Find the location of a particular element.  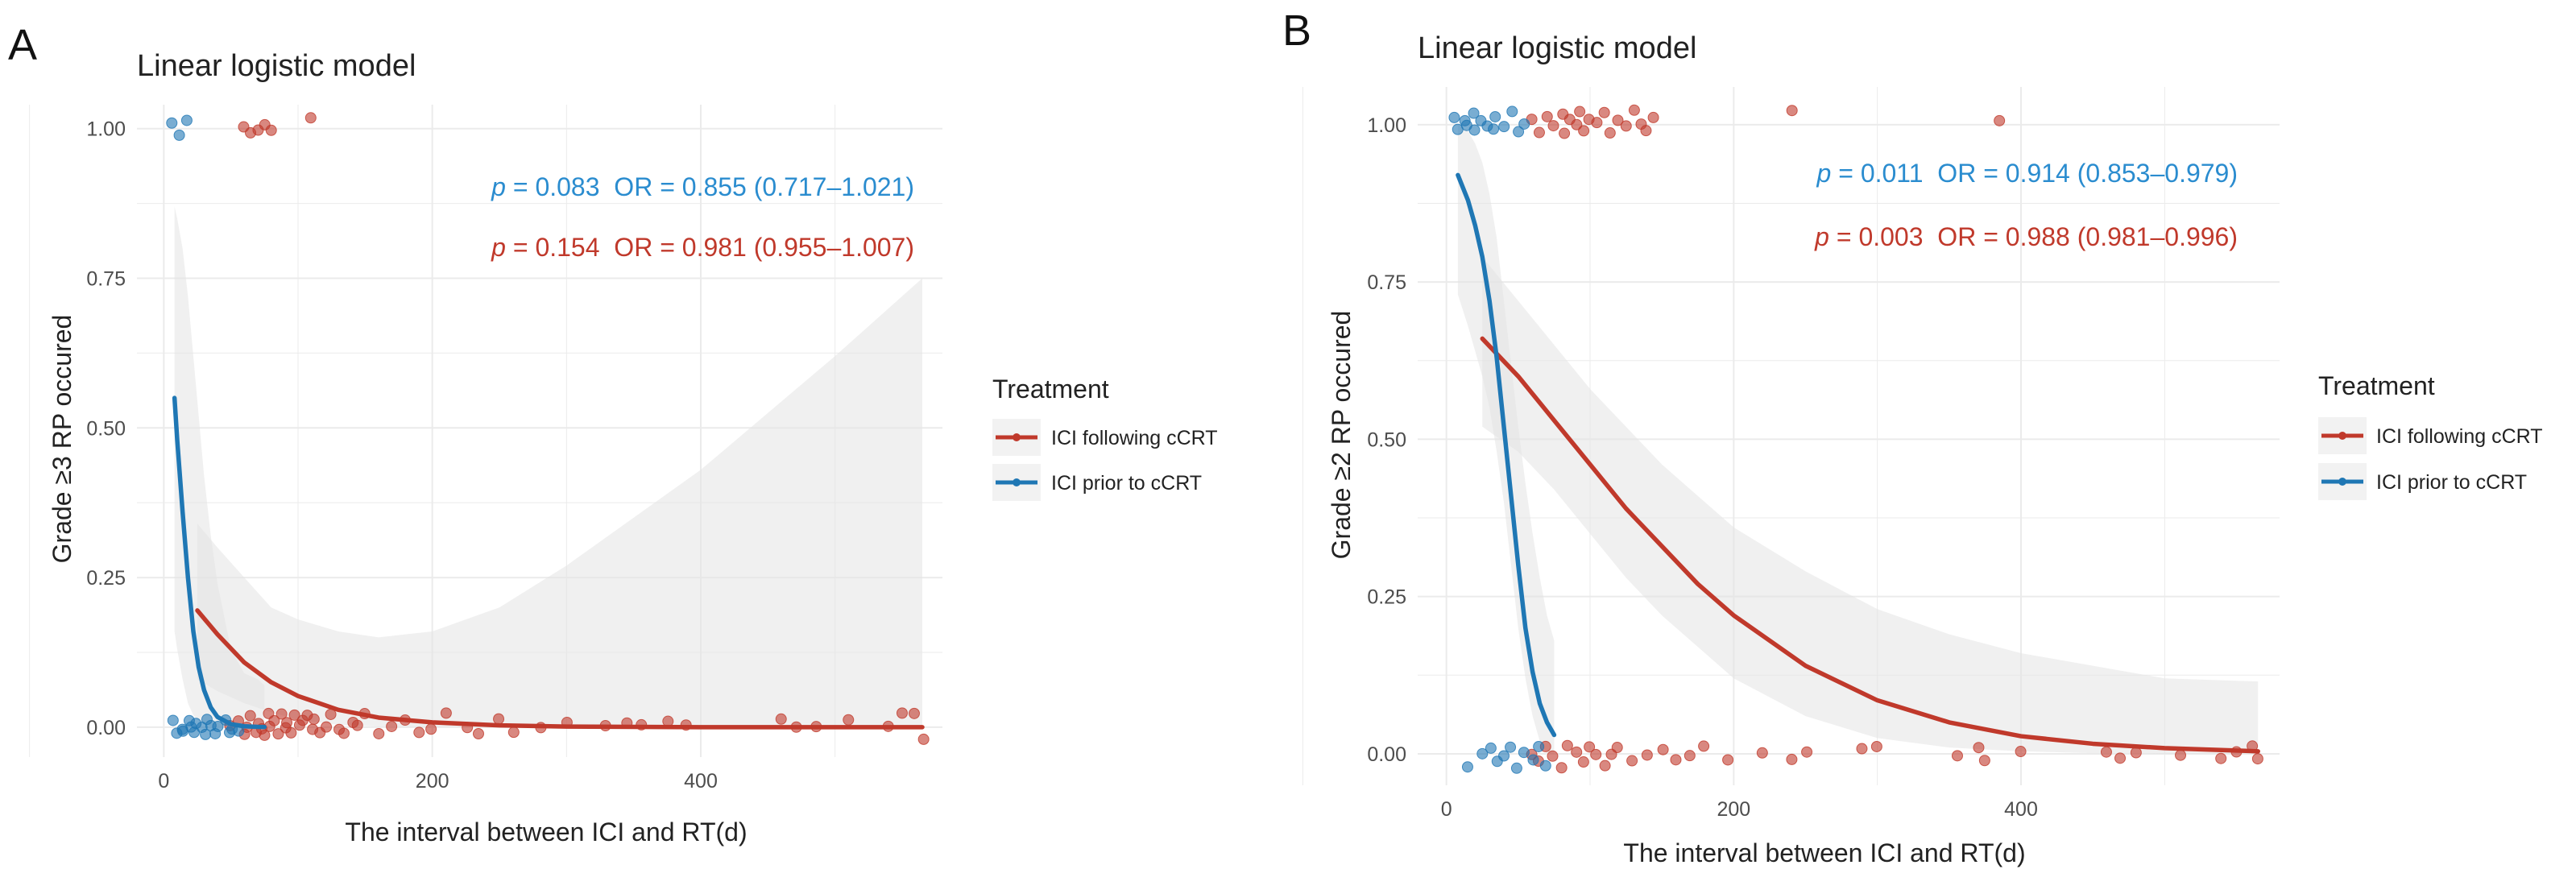

panel-a-title: Linear logistic model is located at coordinates (276, 66).